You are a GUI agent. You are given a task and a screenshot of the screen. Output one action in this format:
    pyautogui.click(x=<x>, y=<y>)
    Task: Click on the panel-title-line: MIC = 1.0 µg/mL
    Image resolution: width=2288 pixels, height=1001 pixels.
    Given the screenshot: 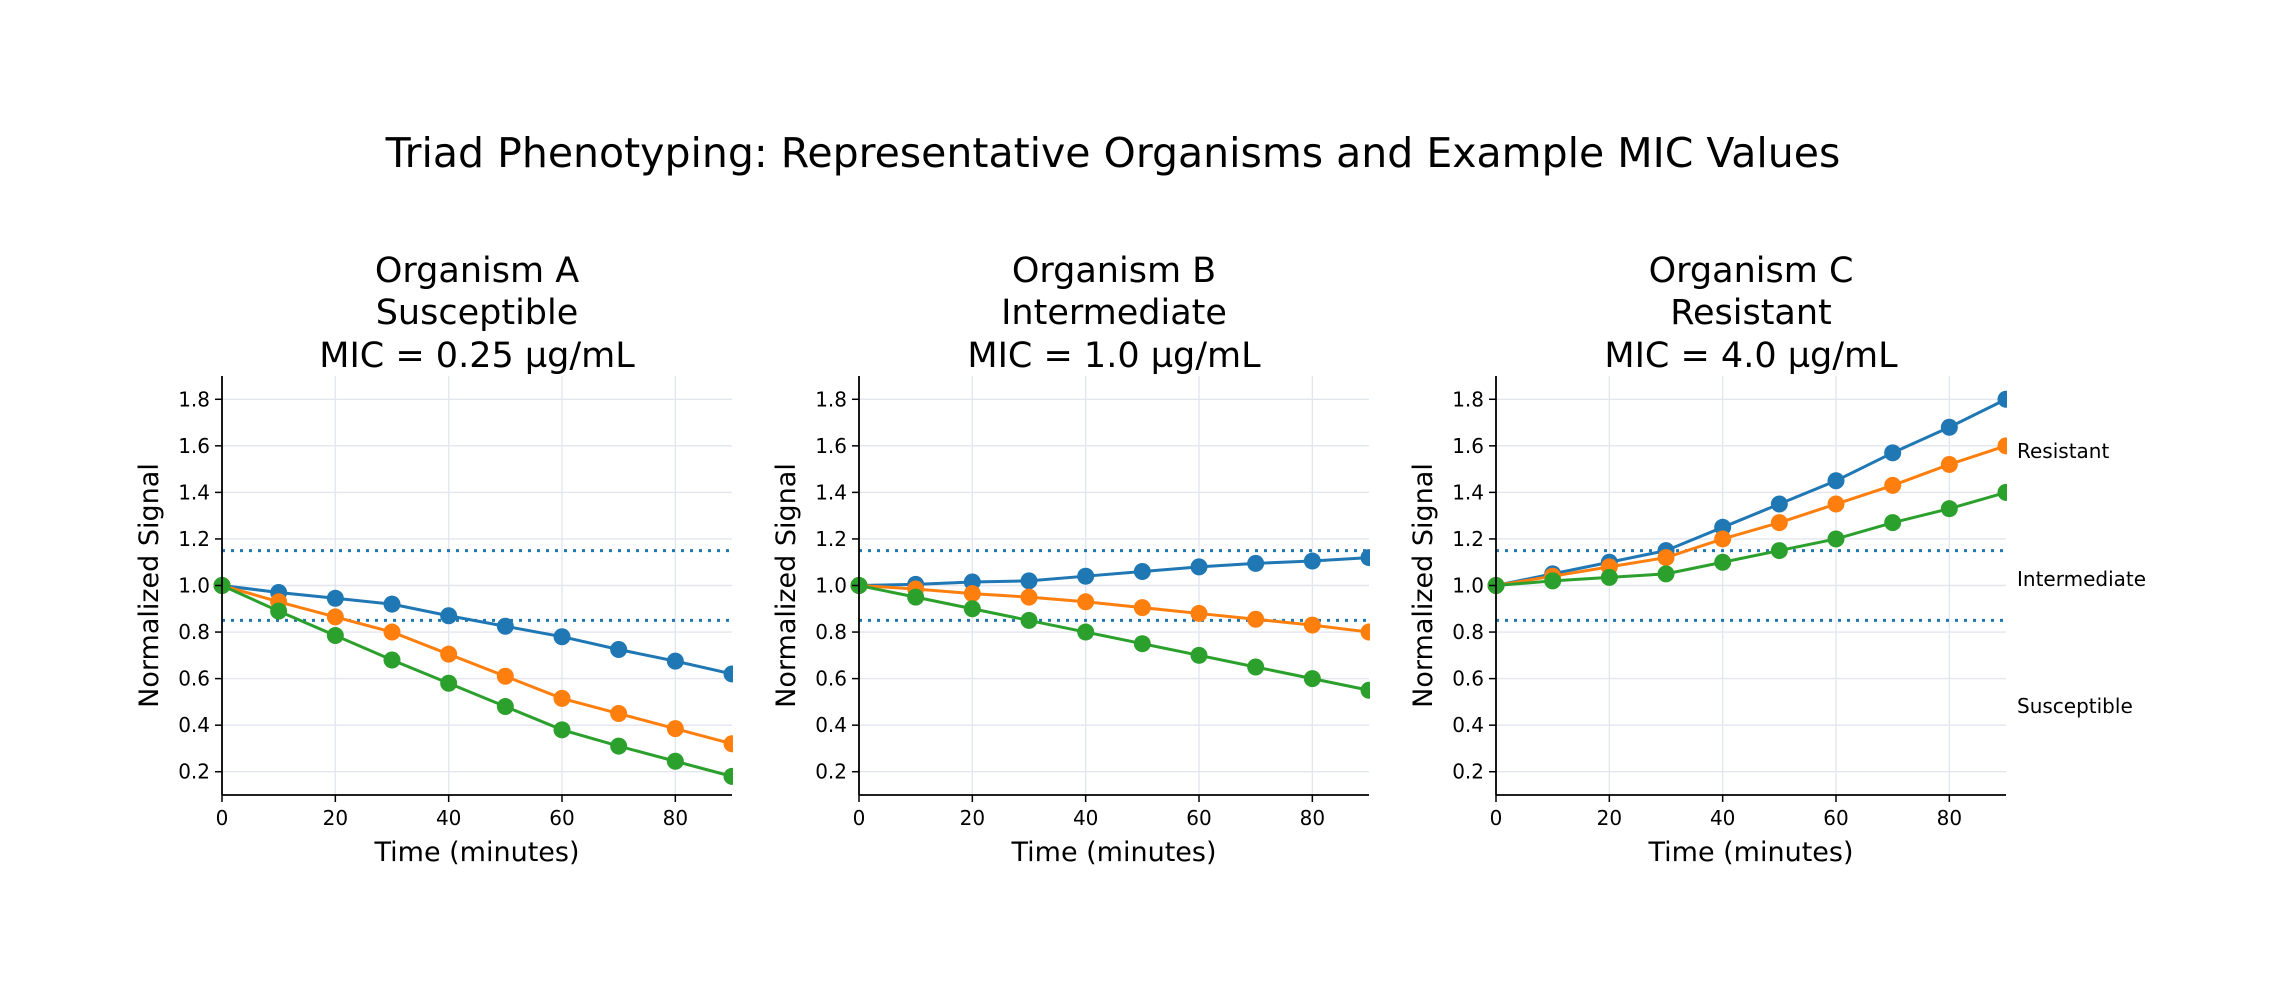 What is the action you would take?
    pyautogui.click(x=1114, y=356)
    